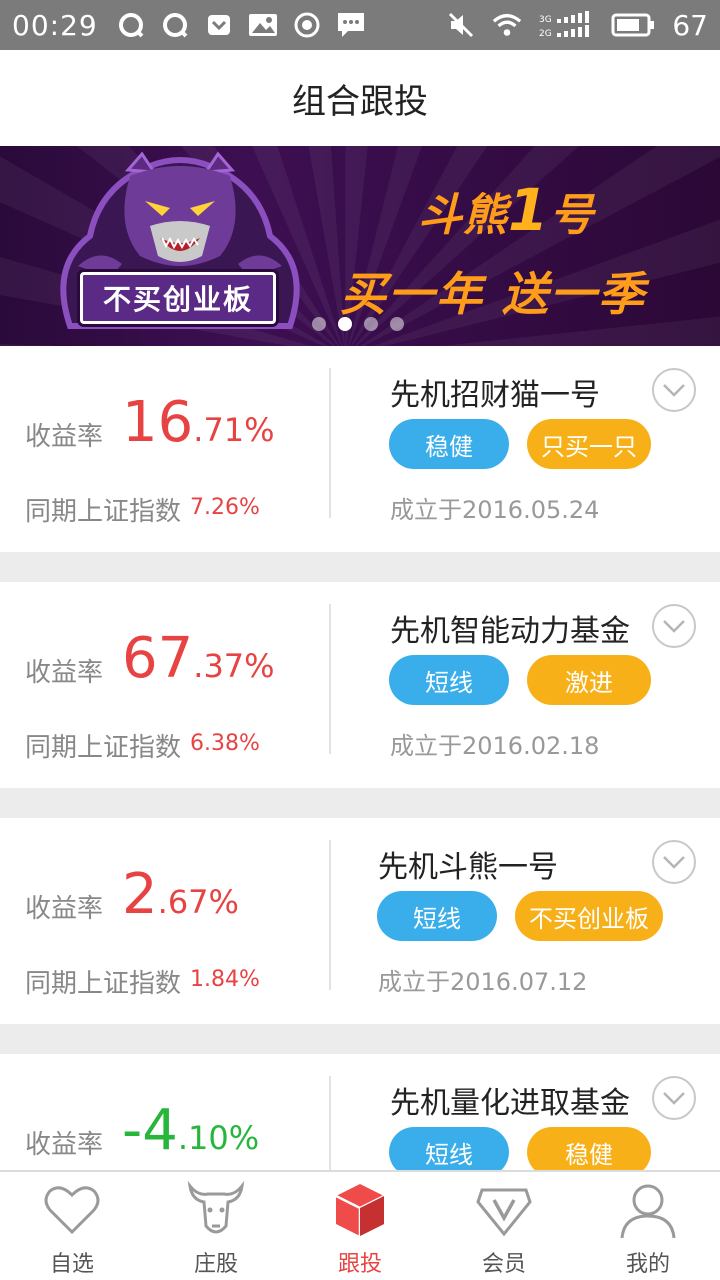 The height and width of the screenshot is (1280, 720). Describe the element at coordinates (510, 1103) in the screenshot. I see `fund-name: 先机量化进取基金` at that location.